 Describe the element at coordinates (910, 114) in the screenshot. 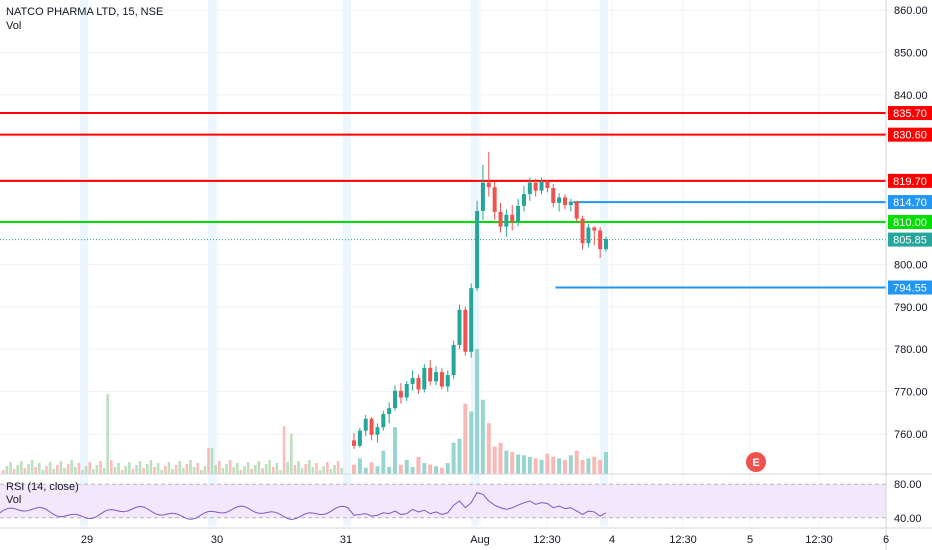

I see `price-tag-text: 835.70` at that location.